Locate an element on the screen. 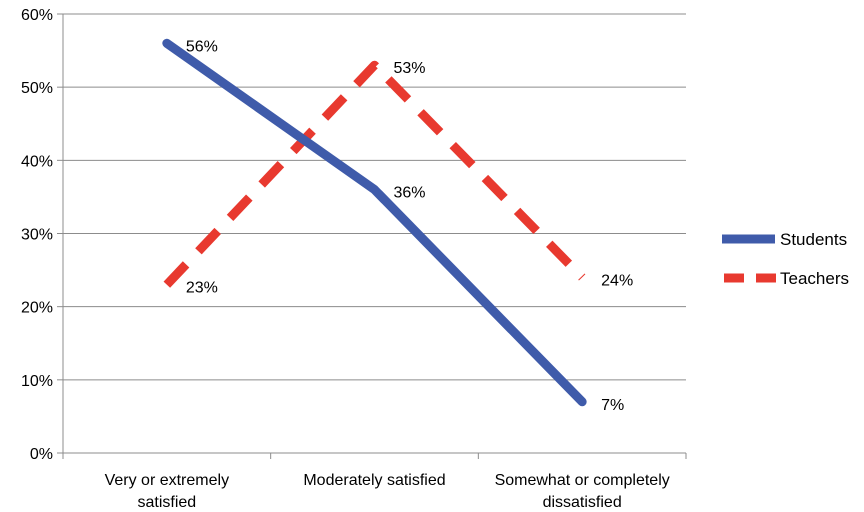 The height and width of the screenshot is (512, 864). y-tick-label: 40% is located at coordinates (37, 161).